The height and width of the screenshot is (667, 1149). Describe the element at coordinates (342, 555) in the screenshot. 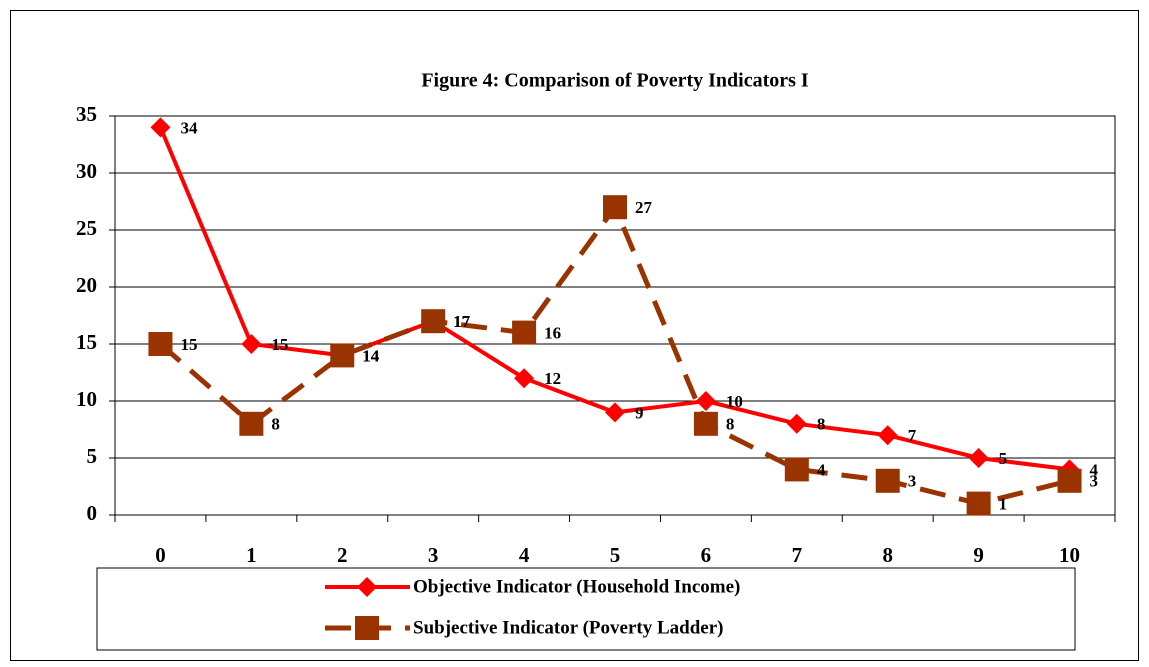

I see `x-tick-label: 2` at that location.